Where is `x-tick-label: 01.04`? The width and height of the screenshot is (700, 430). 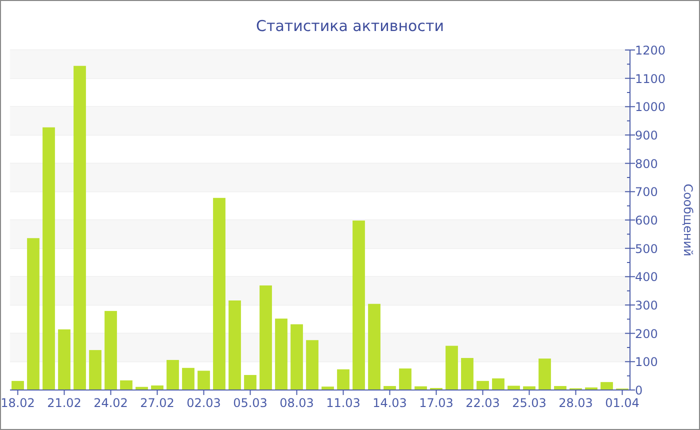 x-tick-label: 01.04 is located at coordinates (622, 403).